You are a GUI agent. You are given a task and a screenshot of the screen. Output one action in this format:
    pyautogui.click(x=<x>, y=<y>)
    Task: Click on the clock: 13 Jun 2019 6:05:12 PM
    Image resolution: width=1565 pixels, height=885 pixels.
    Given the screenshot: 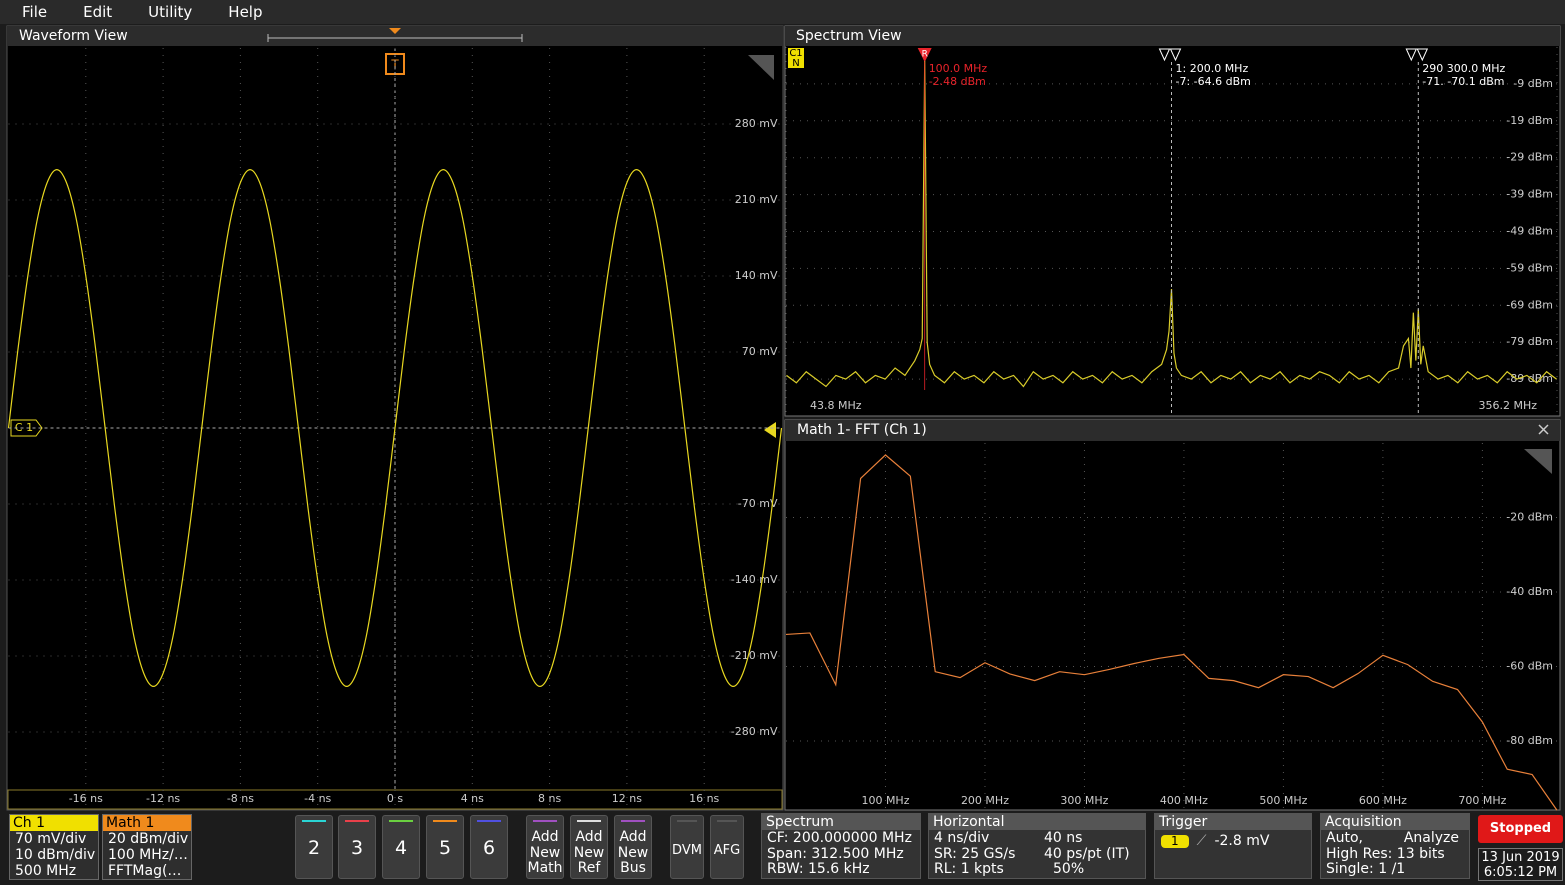 What is the action you would take?
    pyautogui.click(x=1520, y=864)
    